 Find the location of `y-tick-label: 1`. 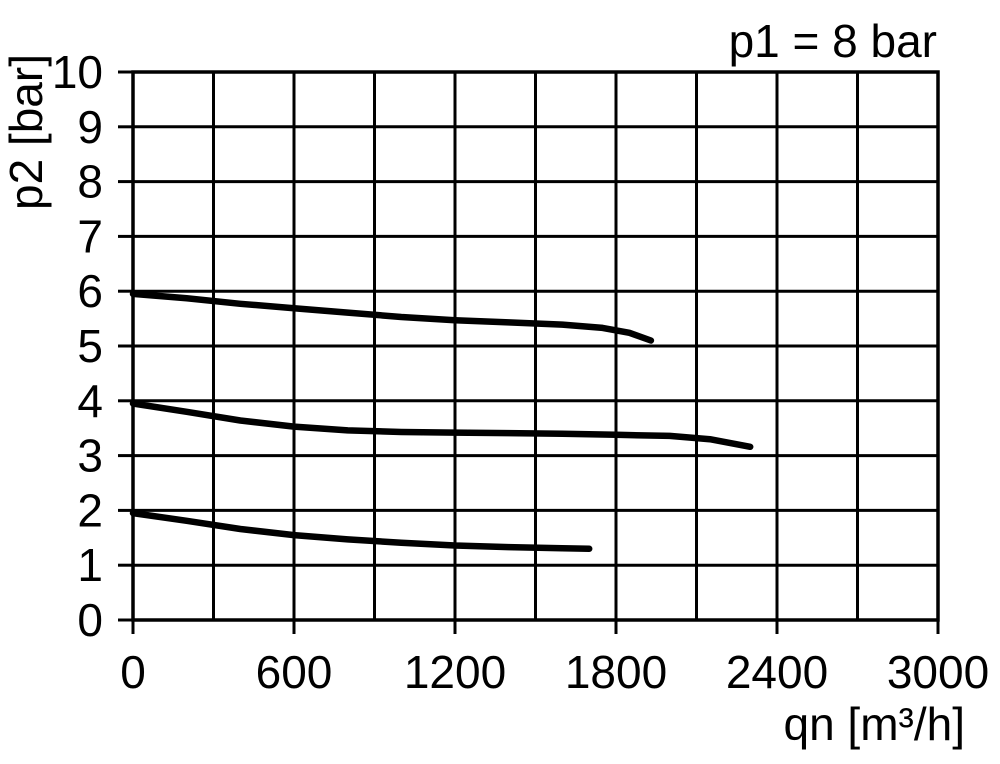

y-tick-label: 1 is located at coordinates (90, 565).